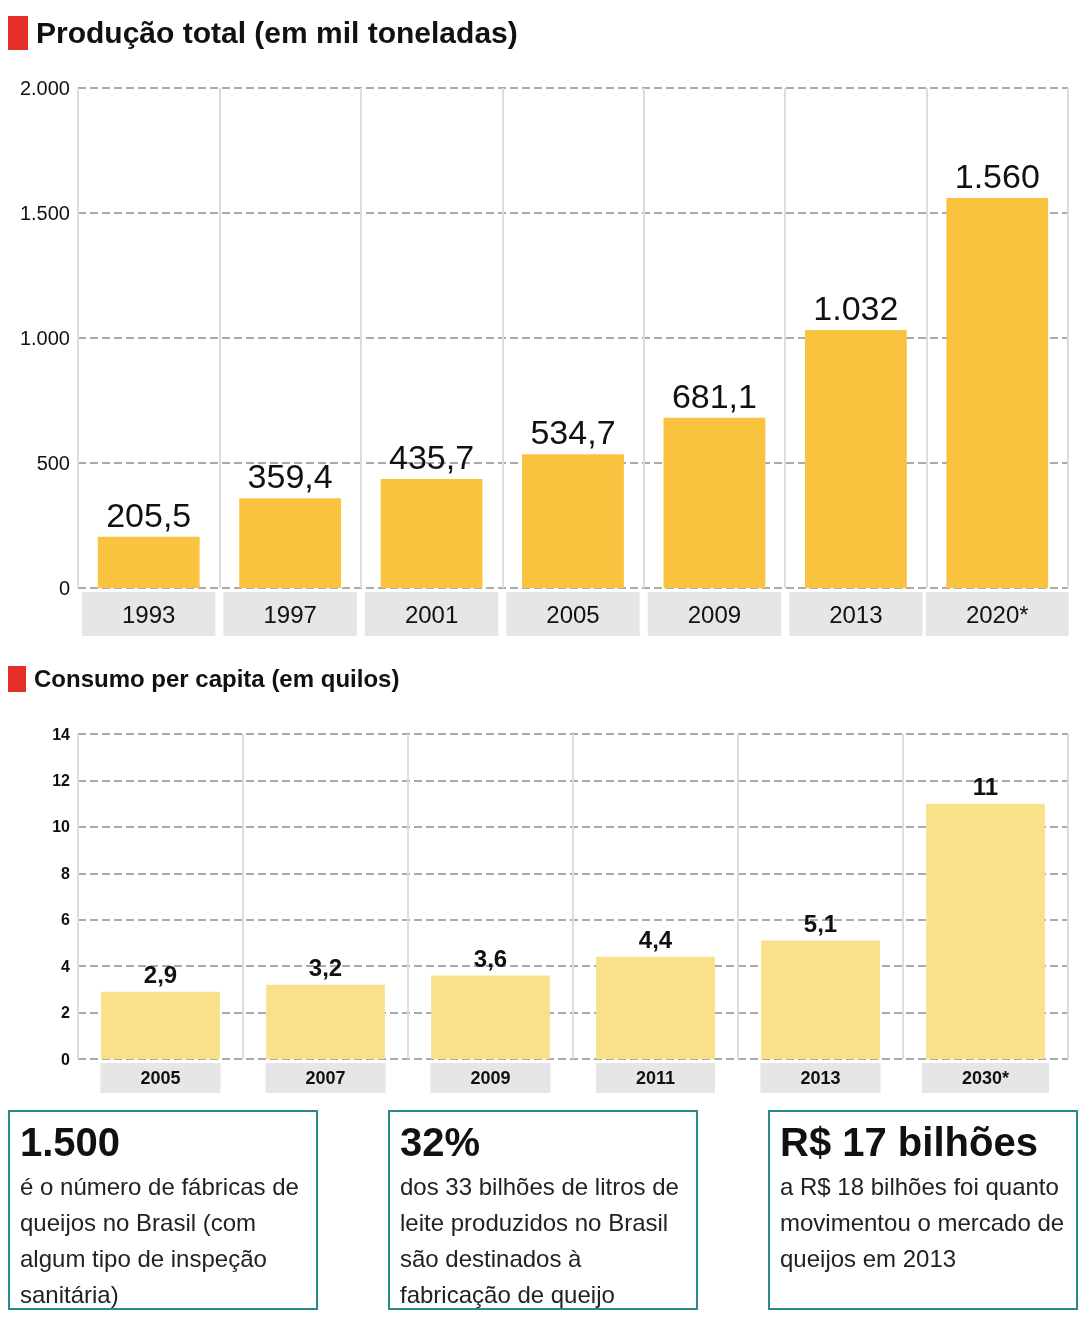 The image size is (1086, 1342). What do you see at coordinates (997, 614) in the screenshot?
I see `x-tick-label: 2020*` at bounding box center [997, 614].